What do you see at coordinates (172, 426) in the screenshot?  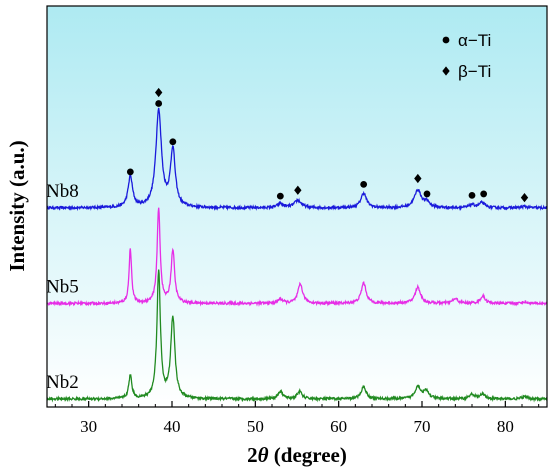 I see `x-tick-label: 40` at bounding box center [172, 426].